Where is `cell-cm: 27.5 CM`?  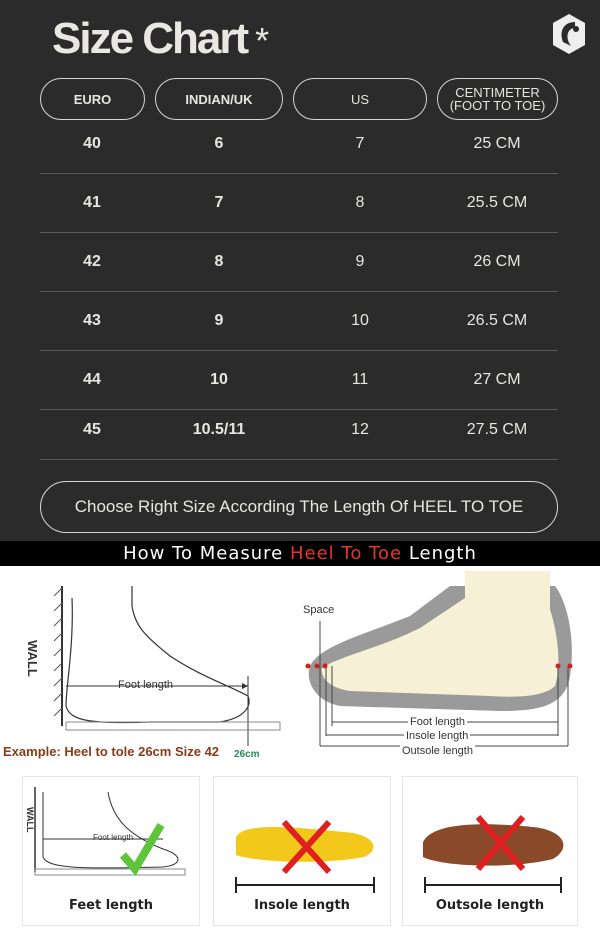
cell-cm: 27.5 CM is located at coordinates (497, 429).